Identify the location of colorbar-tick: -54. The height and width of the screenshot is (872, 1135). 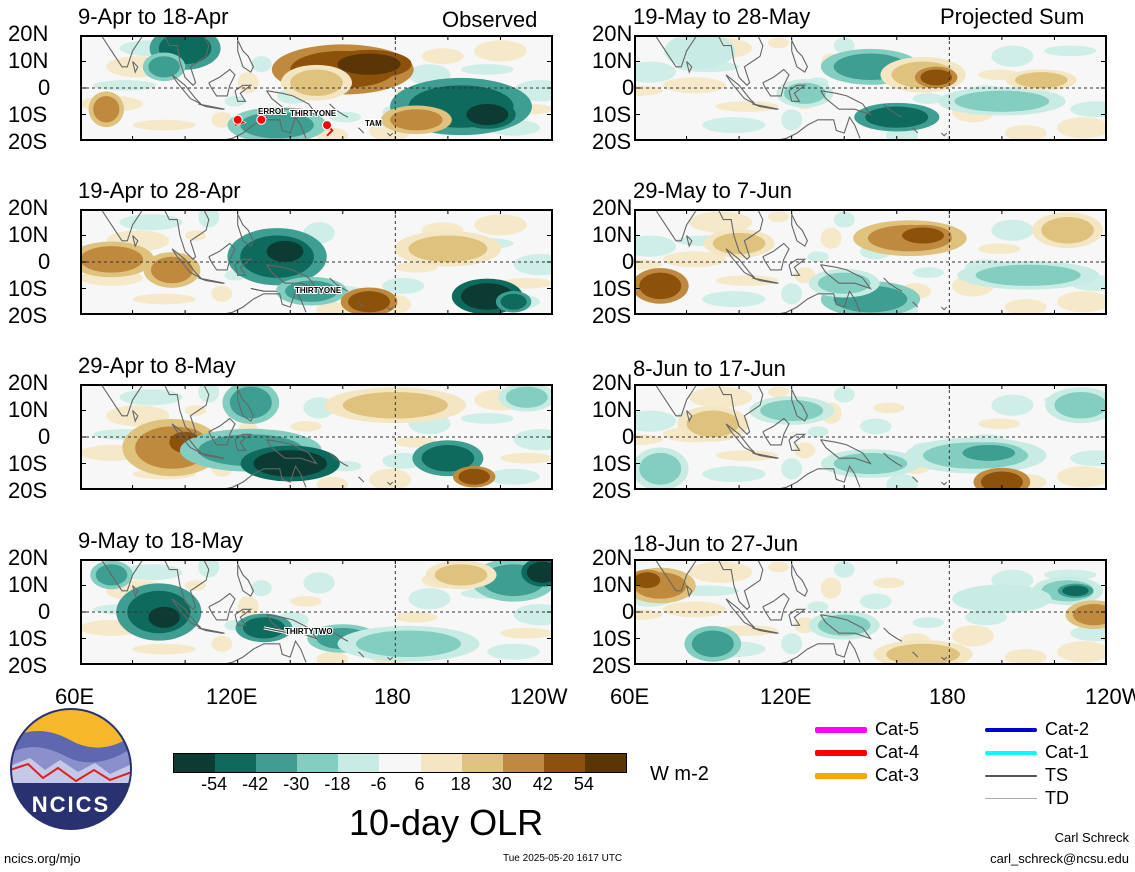
(214, 784).